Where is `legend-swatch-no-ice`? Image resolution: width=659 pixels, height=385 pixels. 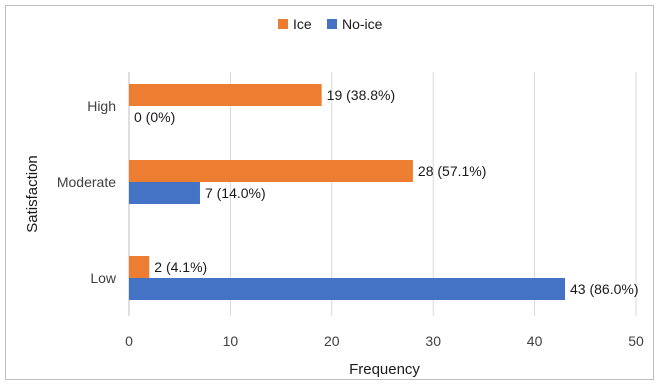
legend-swatch-no-ice is located at coordinates (332, 24).